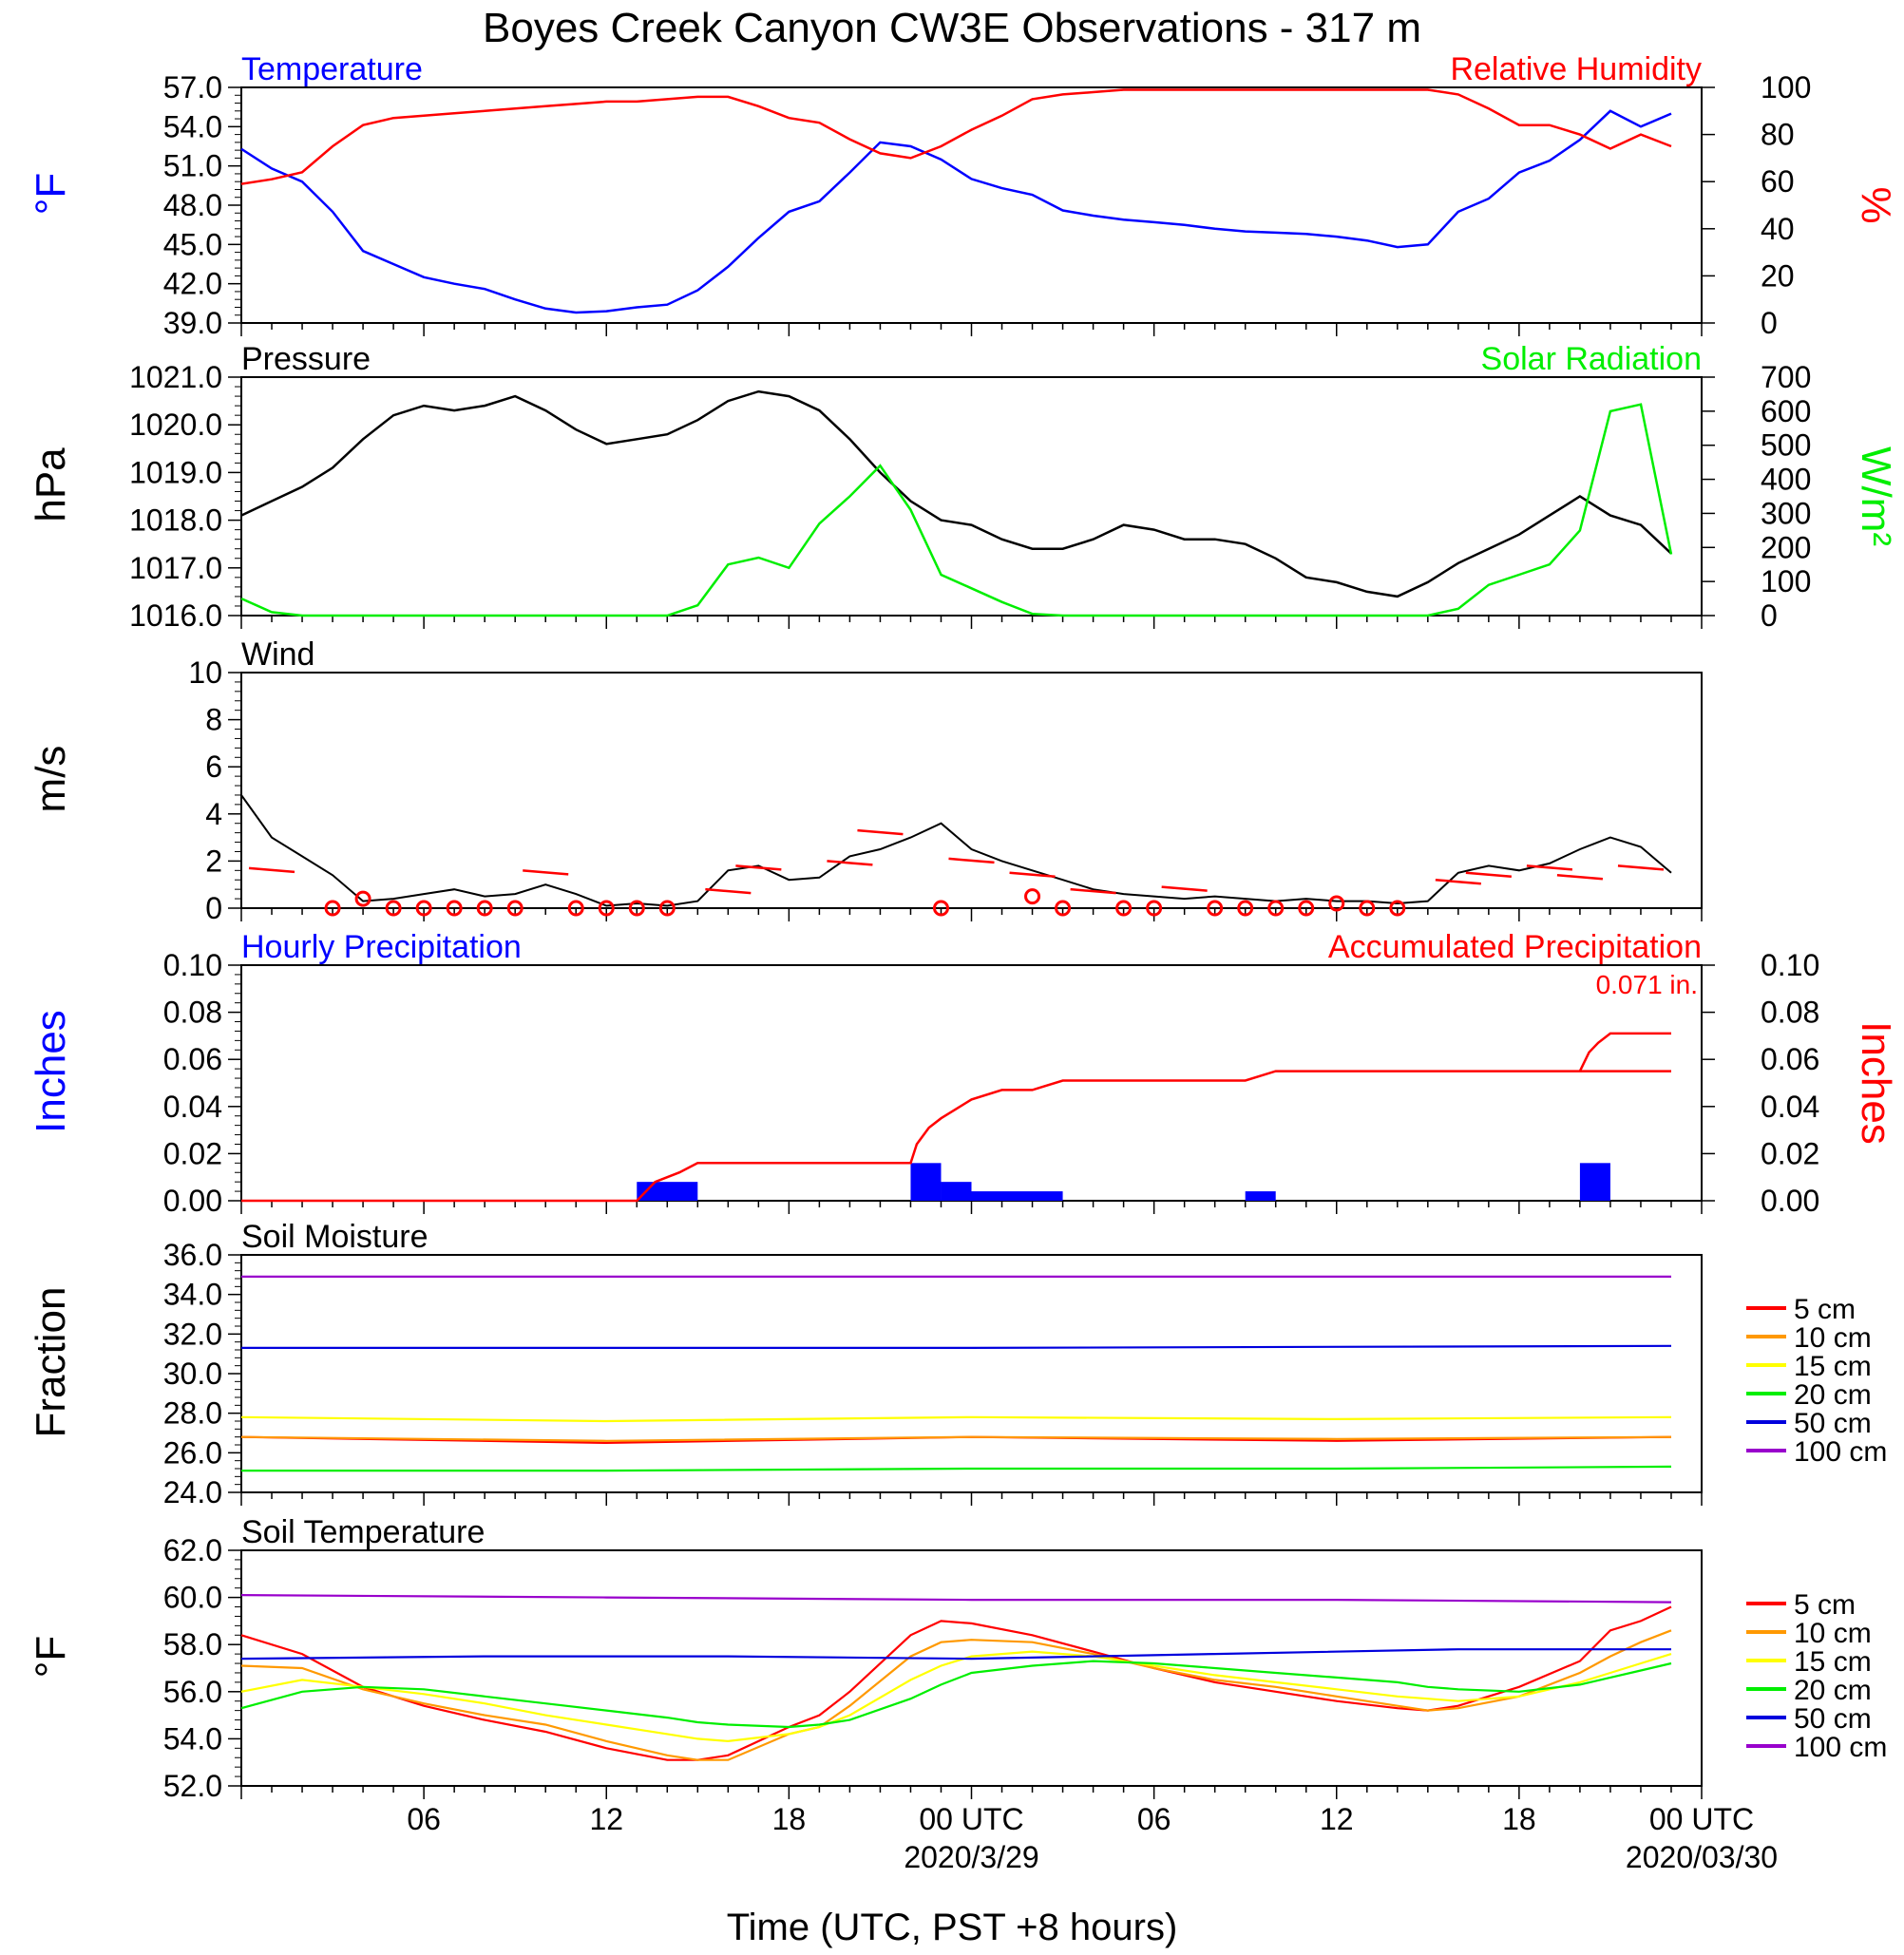 Image resolution: width=1904 pixels, height=1955 pixels. Describe the element at coordinates (971, 1857) in the screenshot. I see `x-date-label: 2020/3/29` at that location.